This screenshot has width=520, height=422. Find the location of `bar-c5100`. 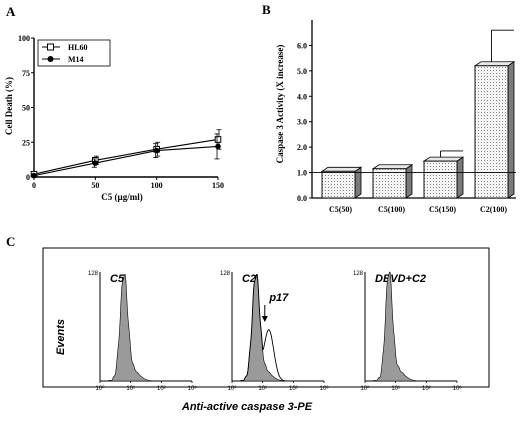

bar-c5100 is located at coordinates (389, 183).